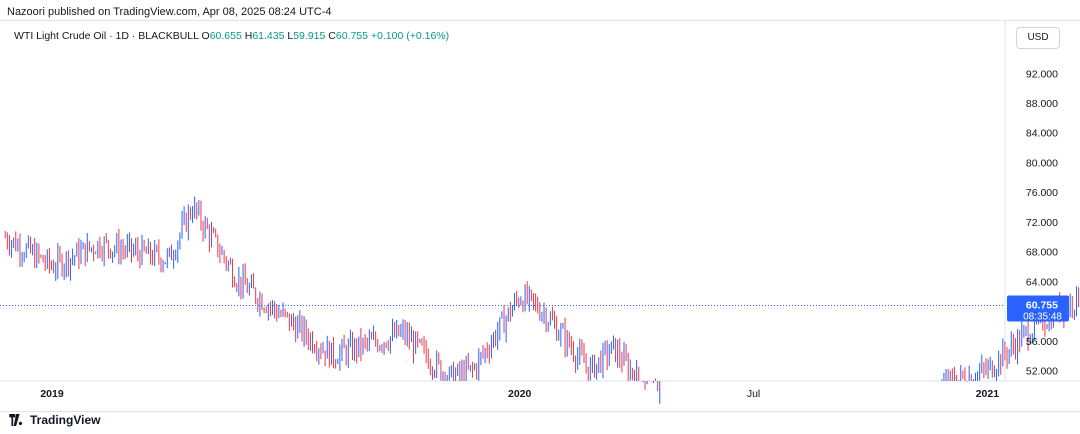 The image size is (1080, 434). What do you see at coordinates (1042, 223) in the screenshot?
I see `price-tick-label: 72.000` at bounding box center [1042, 223].